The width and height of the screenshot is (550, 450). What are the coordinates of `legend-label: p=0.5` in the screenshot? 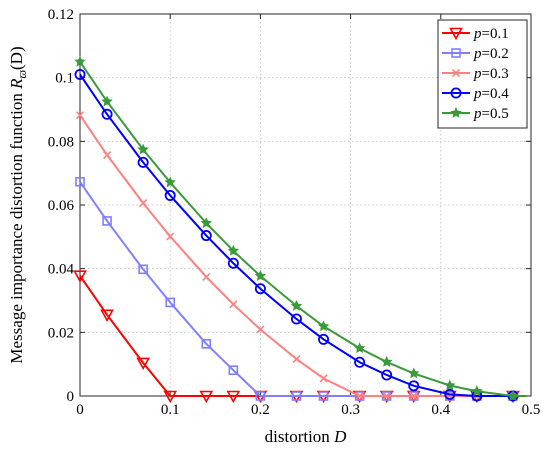 It's located at (491, 114).